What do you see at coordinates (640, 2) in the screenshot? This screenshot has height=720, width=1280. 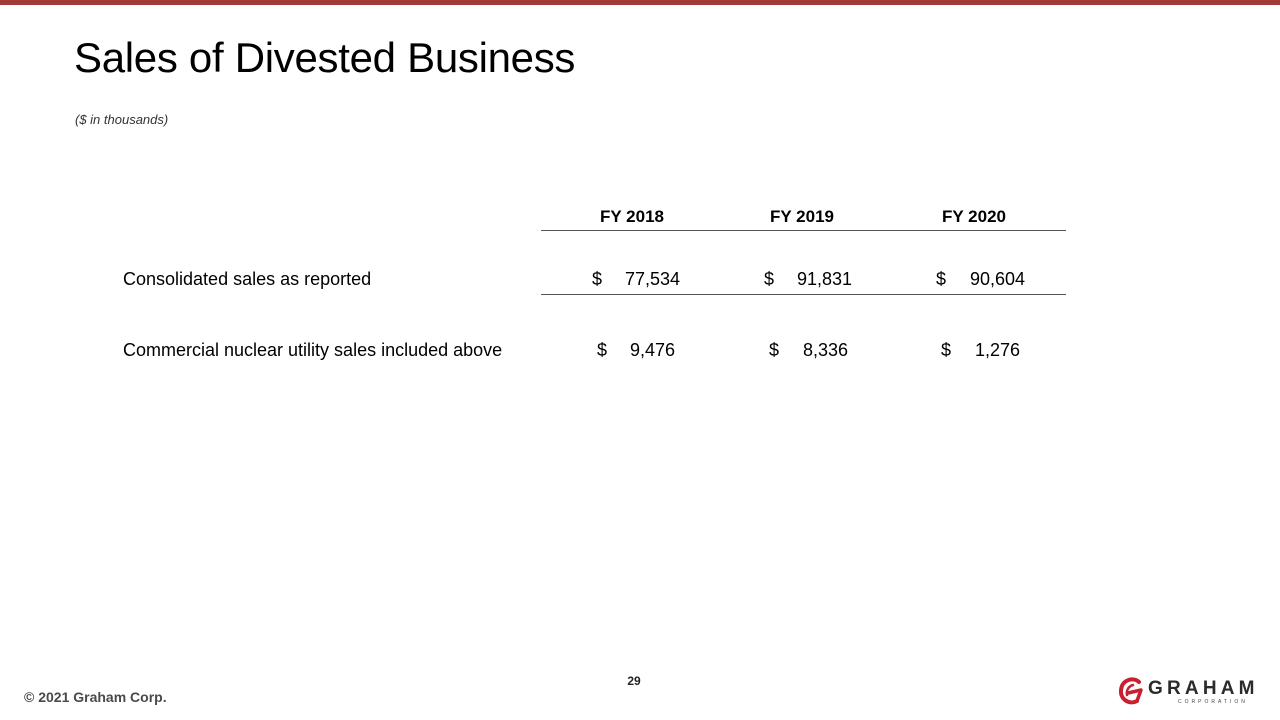 I see `top-accent-bar` at bounding box center [640, 2].